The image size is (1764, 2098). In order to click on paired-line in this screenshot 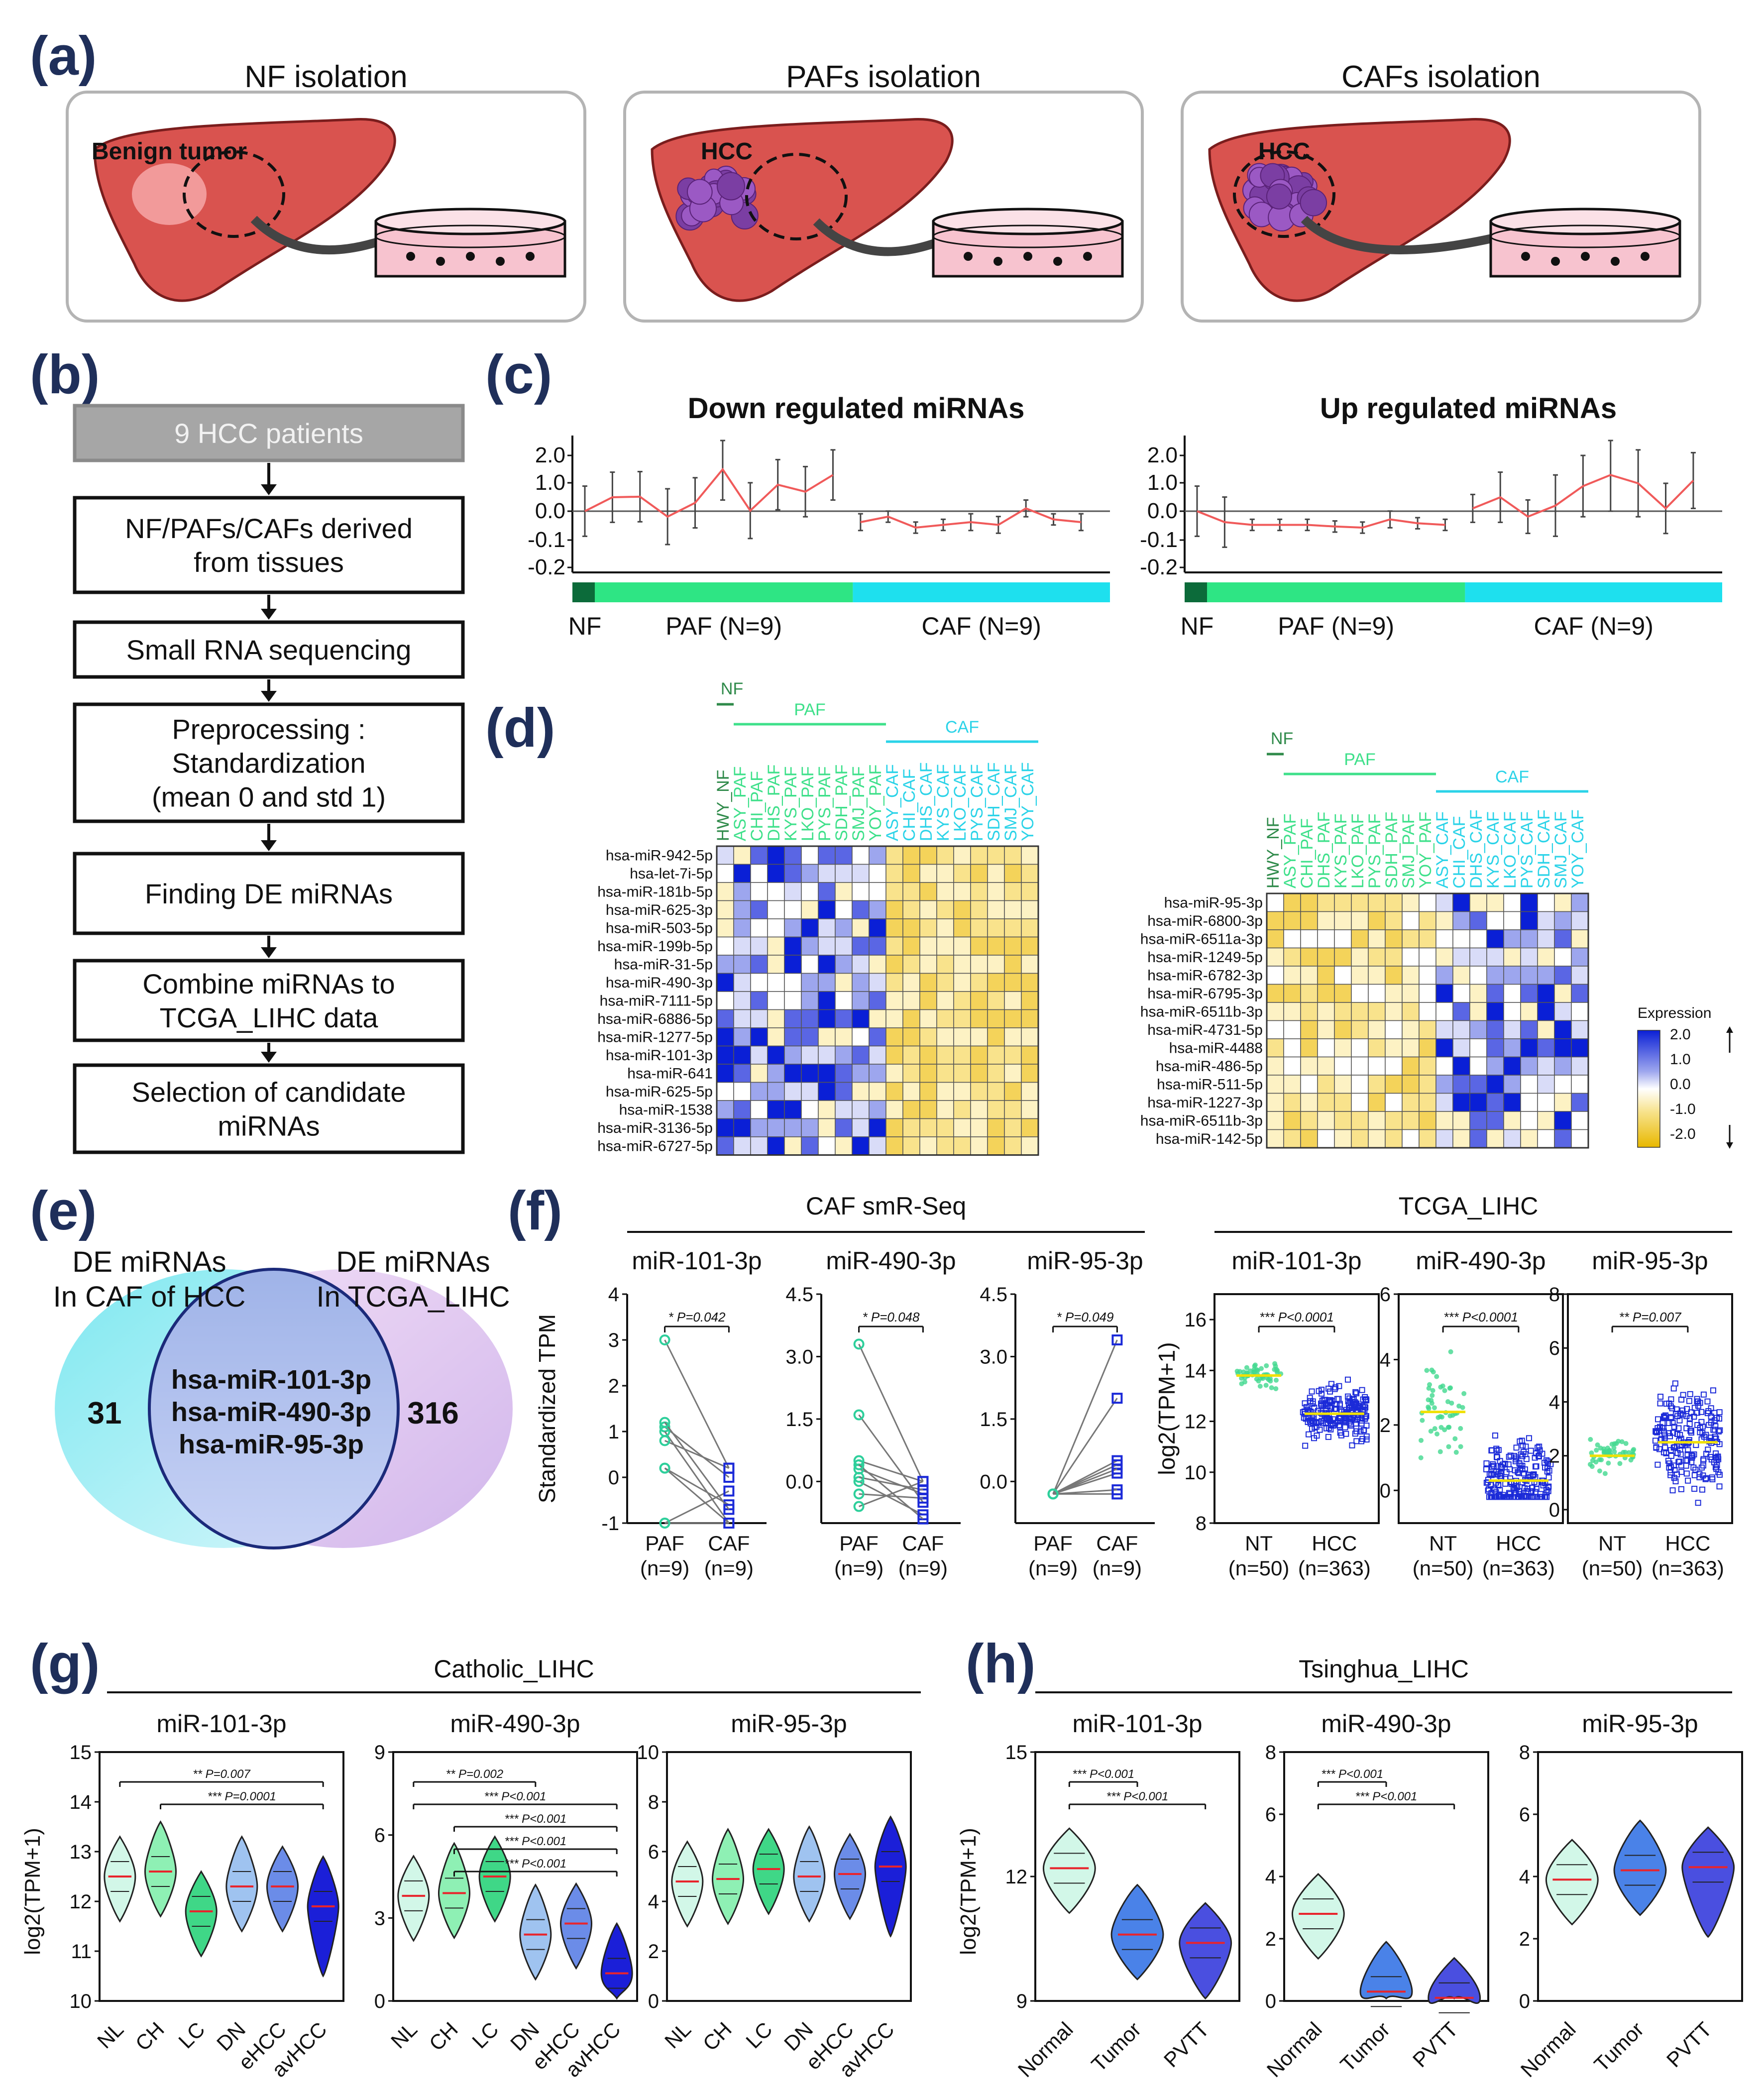, I will do `click(697, 1507)`.